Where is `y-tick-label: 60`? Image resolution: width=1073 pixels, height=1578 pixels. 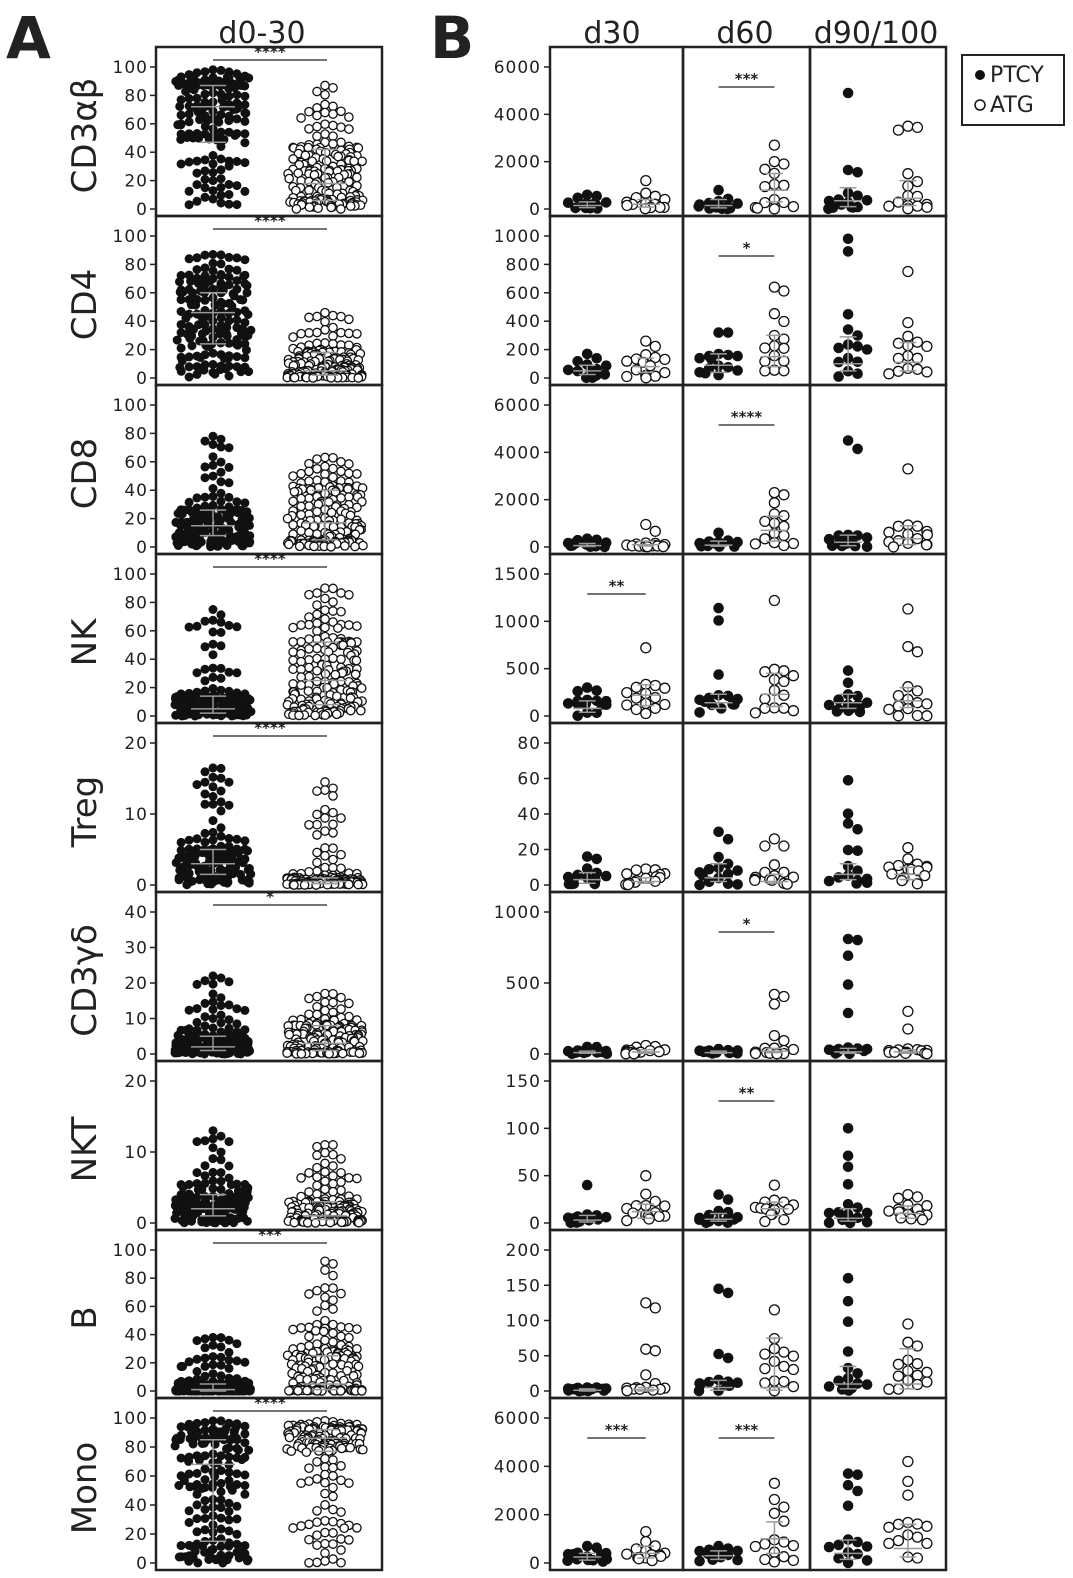 y-tick-label: 60 is located at coordinates (136, 1477).